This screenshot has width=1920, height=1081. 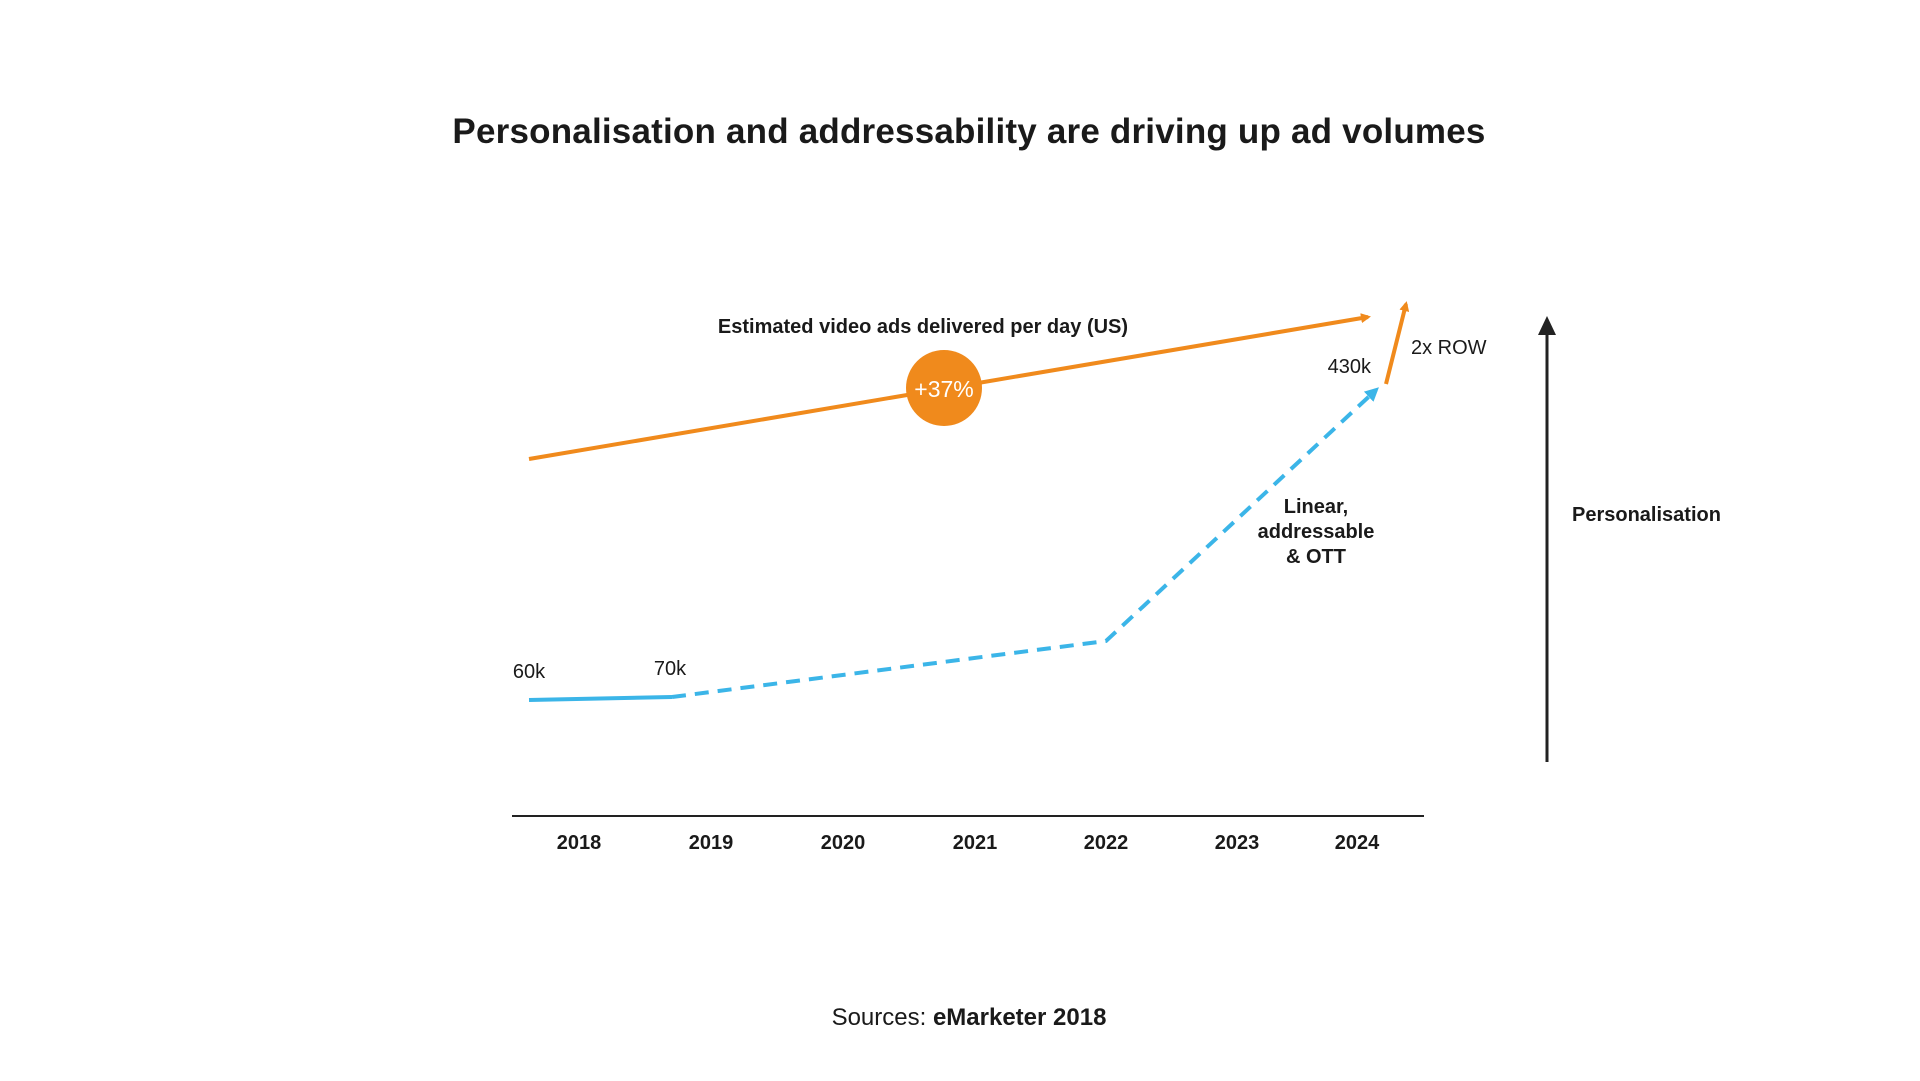 I want to click on growth-badge-circle, so click(x=944, y=388).